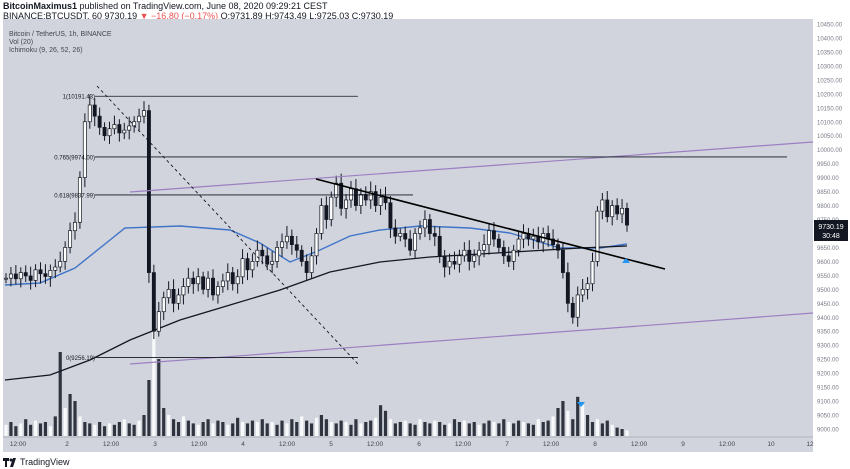 This screenshot has width=850, height=469. What do you see at coordinates (828, 179) in the screenshot?
I see `price-tick-label: 9900.00` at bounding box center [828, 179].